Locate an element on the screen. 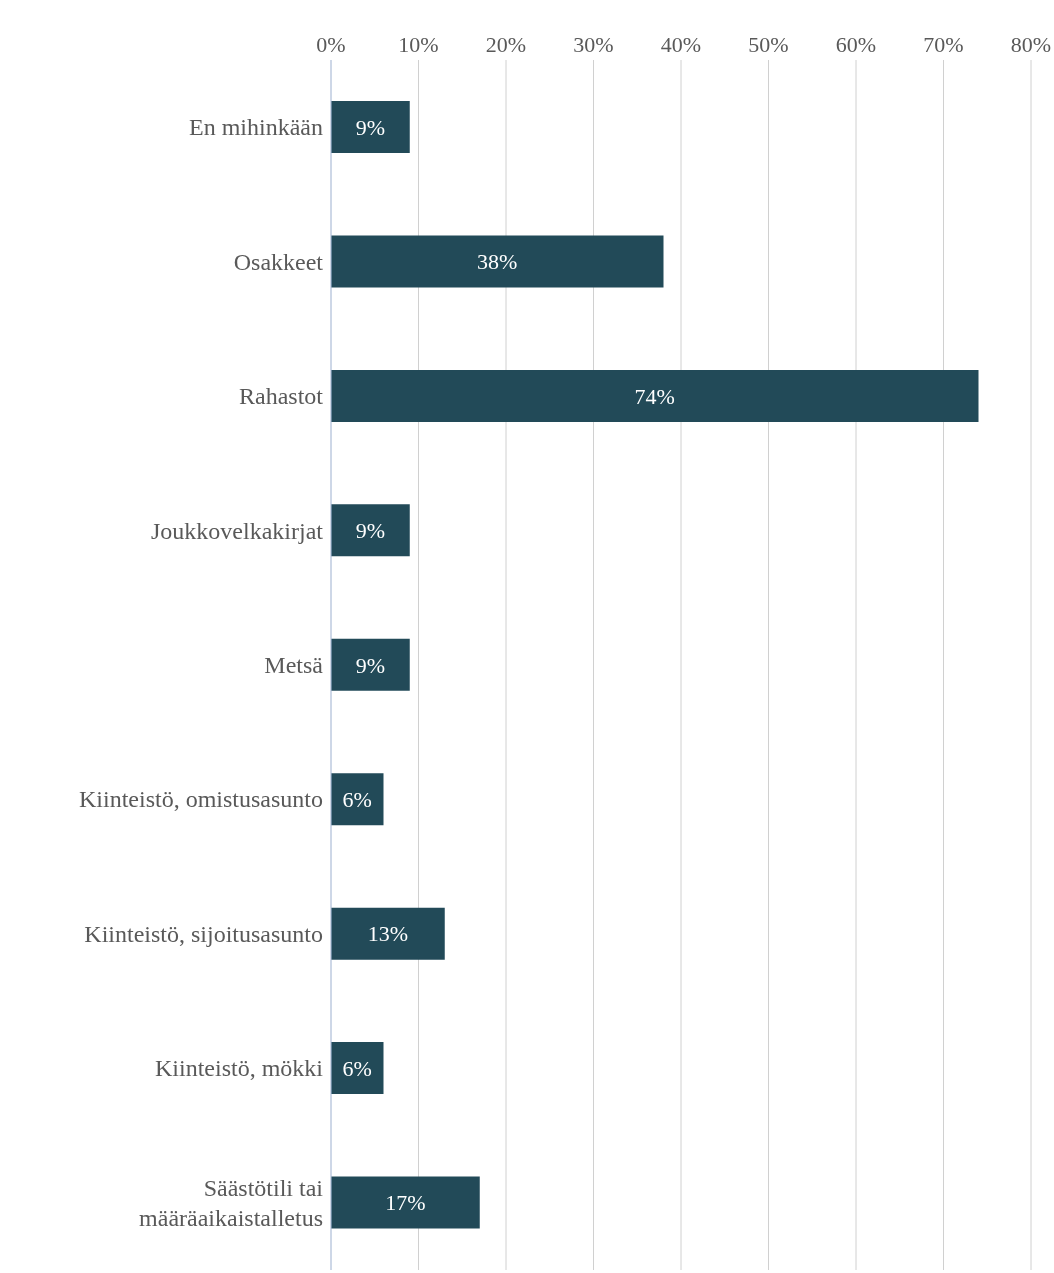  y-tick-label: Osakkeet is located at coordinates (278, 261).